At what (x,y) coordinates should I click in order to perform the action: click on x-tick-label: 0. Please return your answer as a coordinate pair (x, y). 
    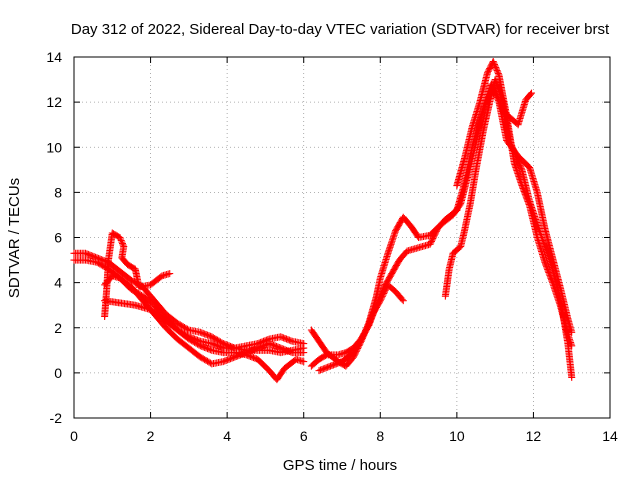
    Looking at the image, I should click on (74, 436).